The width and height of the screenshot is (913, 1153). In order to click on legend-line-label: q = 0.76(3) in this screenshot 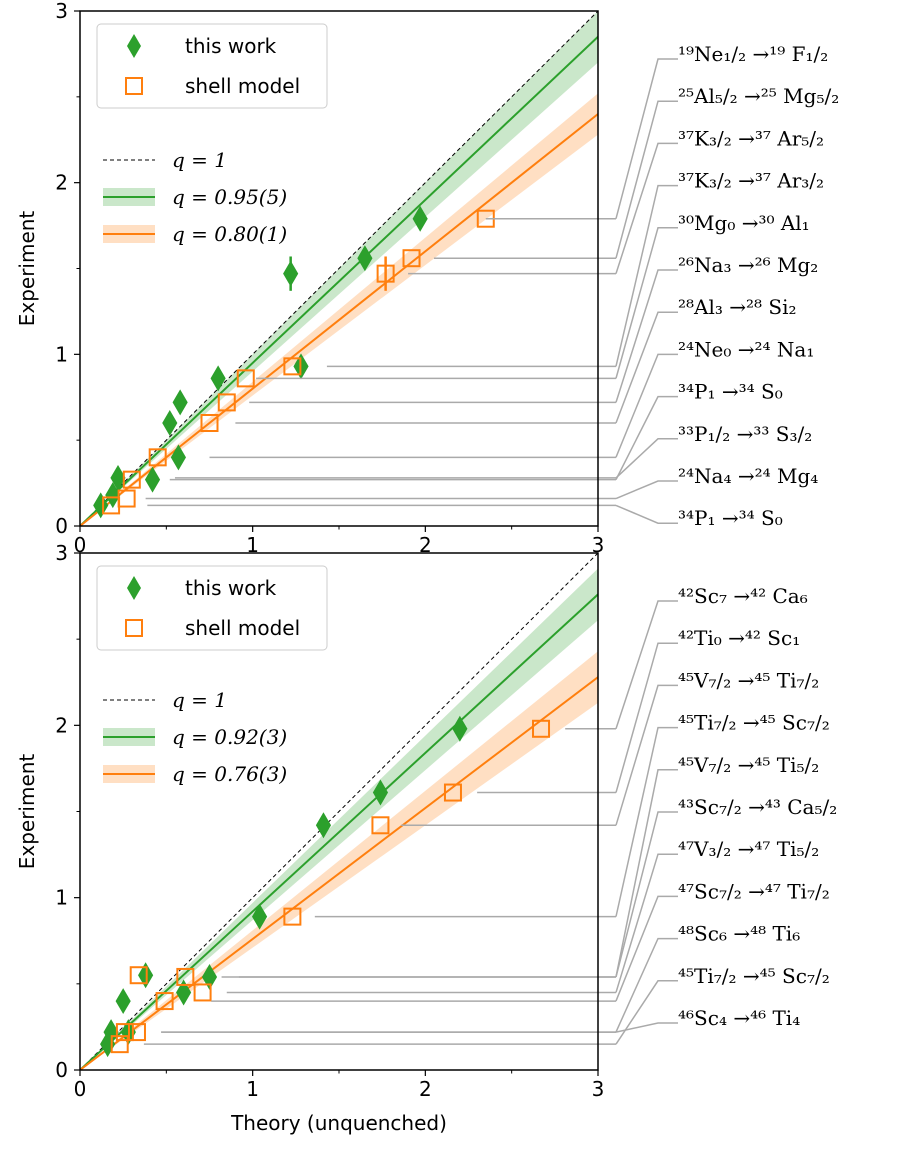, I will do `click(229, 774)`.